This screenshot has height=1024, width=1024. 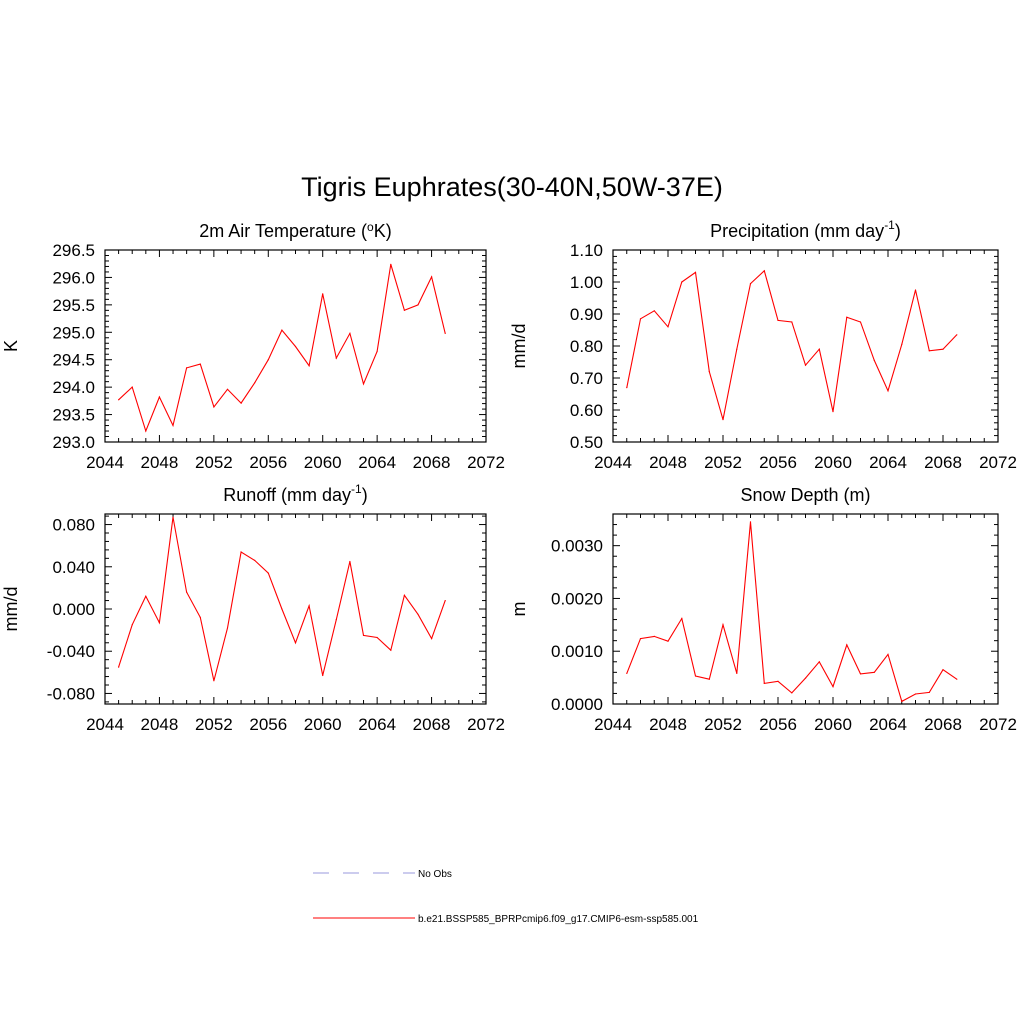 I want to click on y-tick-label: 294.5, so click(x=73, y=360).